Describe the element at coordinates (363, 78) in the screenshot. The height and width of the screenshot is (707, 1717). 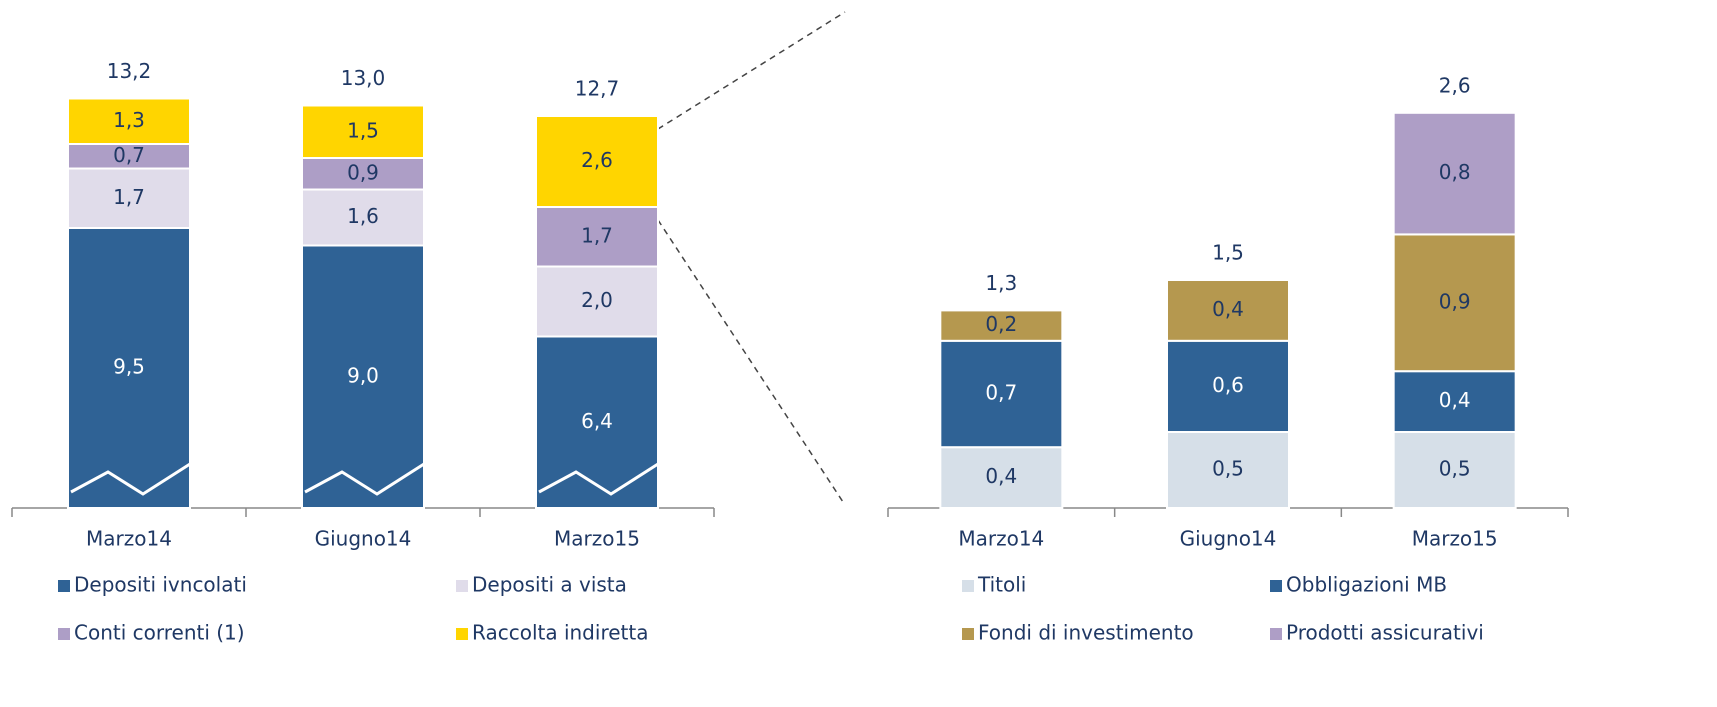
I see `total-label: 13,0` at that location.